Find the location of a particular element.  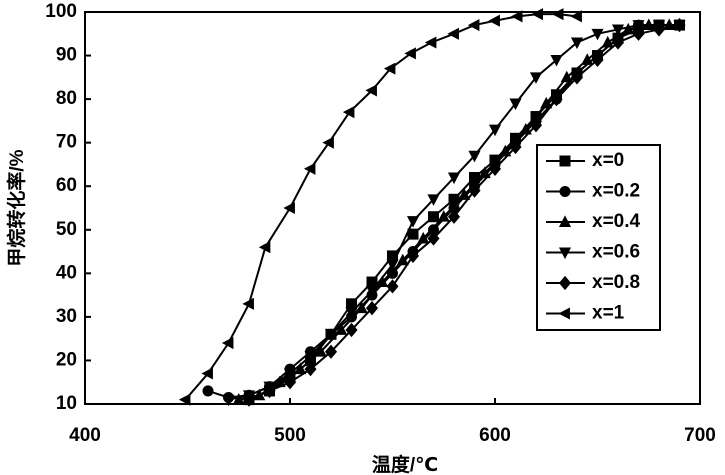

x-tick-label: 400 is located at coordinates (85, 435).